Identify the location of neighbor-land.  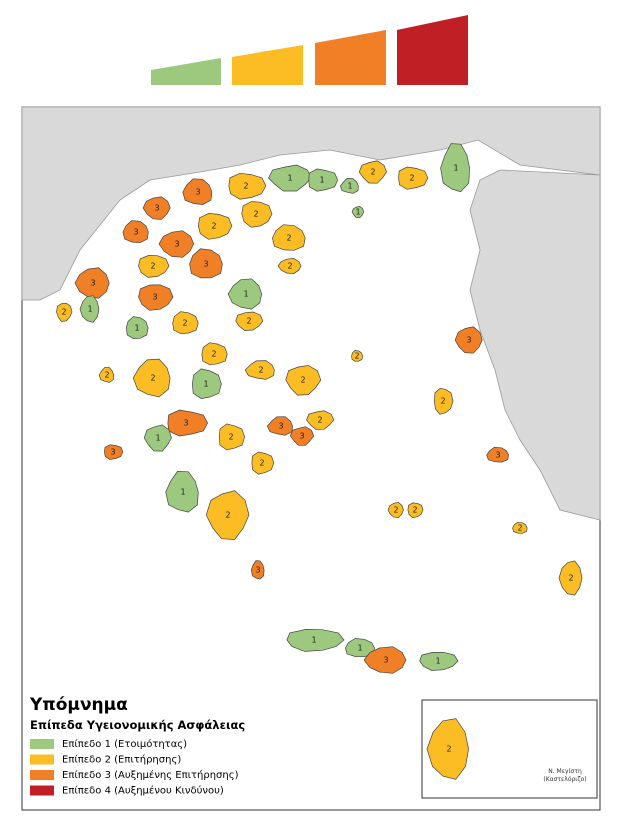
(535, 345).